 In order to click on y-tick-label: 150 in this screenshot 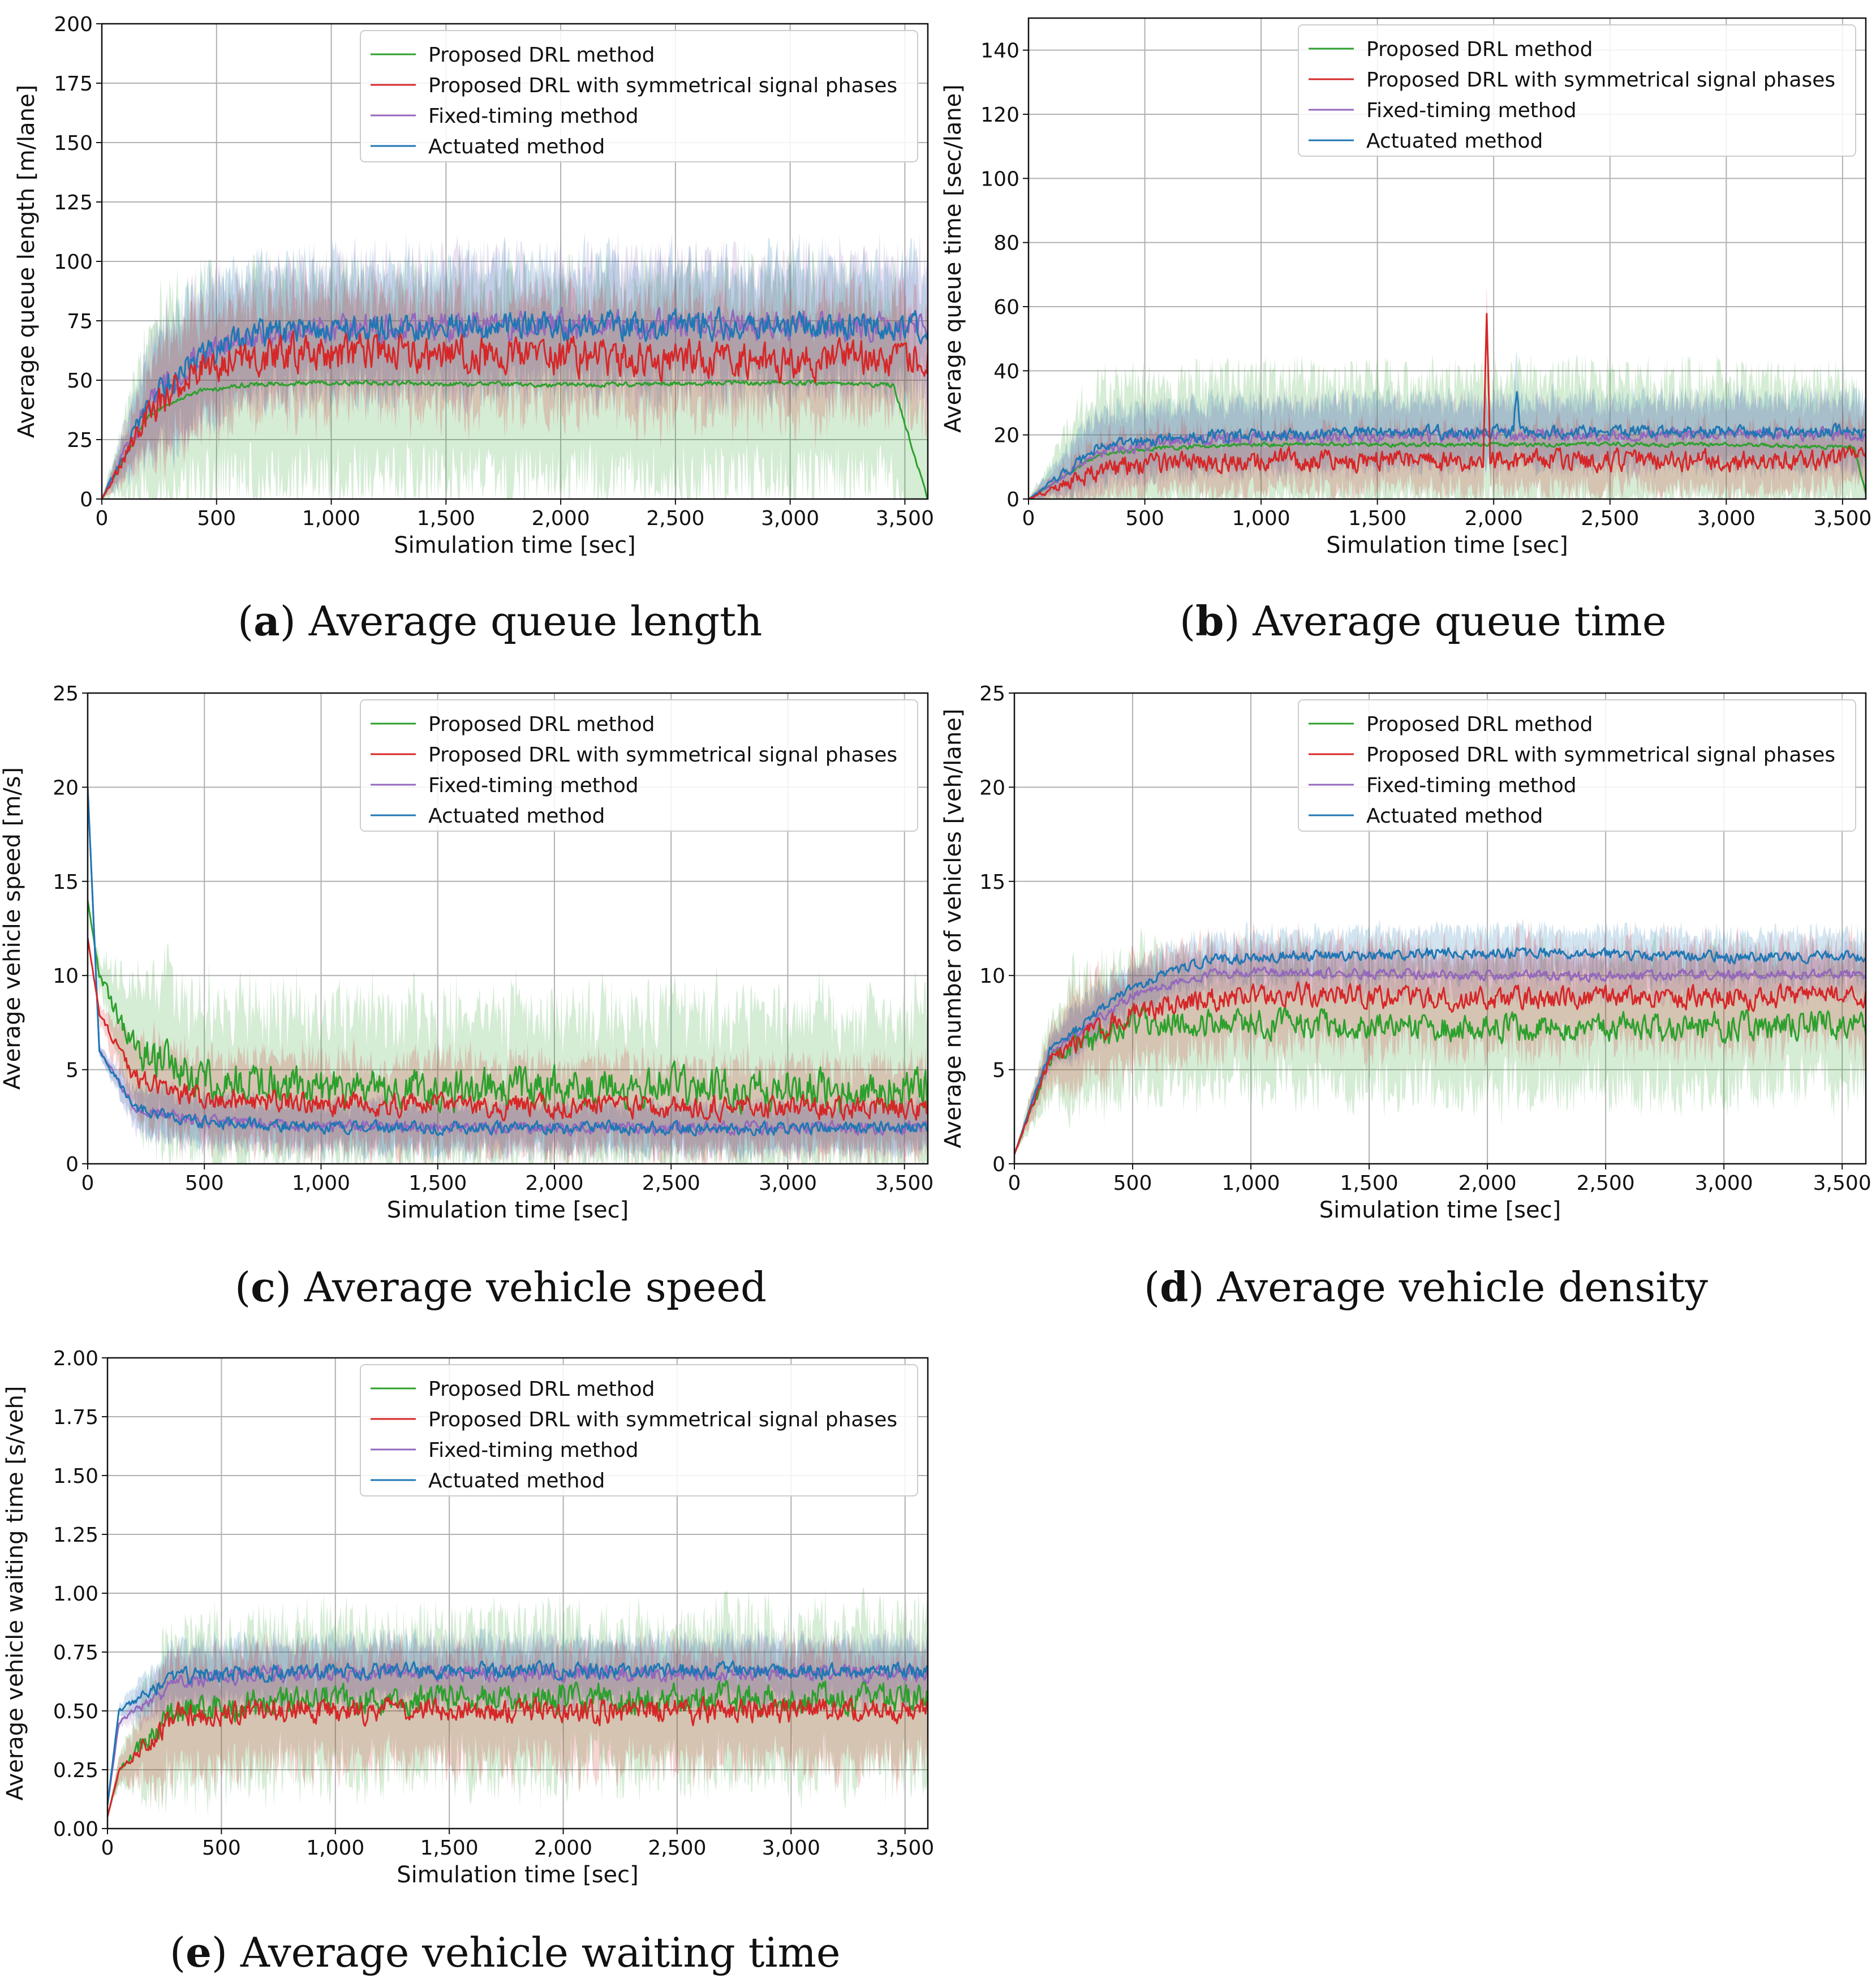, I will do `click(73, 143)`.